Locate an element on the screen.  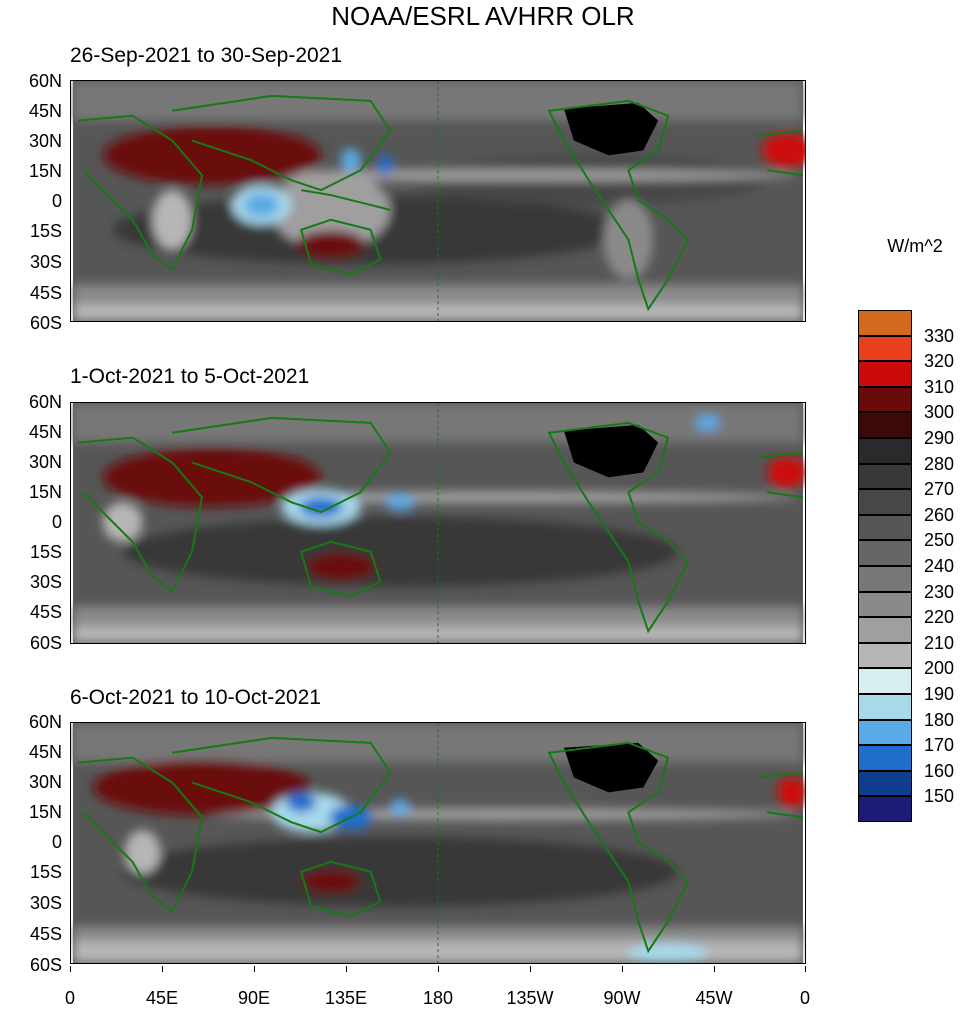
figure-title: NOAA/ESRL AVHRR OLR is located at coordinates (483, 16).